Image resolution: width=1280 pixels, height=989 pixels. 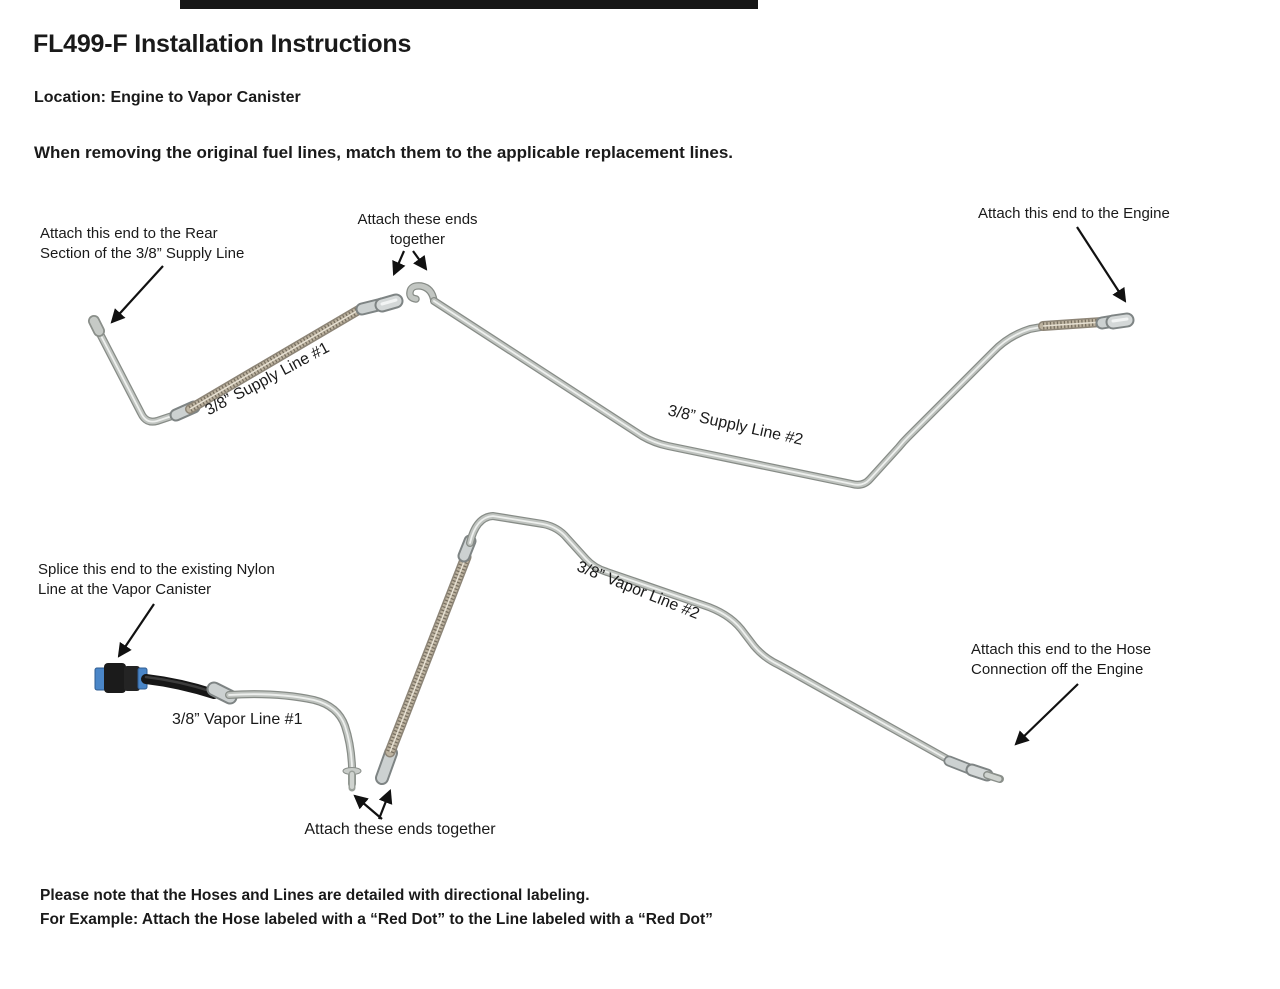 I want to click on arrow-engine, so click(x=1101, y=264).